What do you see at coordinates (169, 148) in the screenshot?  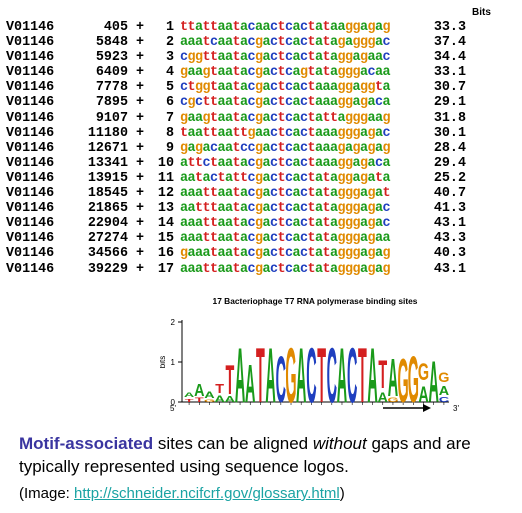 I see `site-index: 9` at bounding box center [169, 148].